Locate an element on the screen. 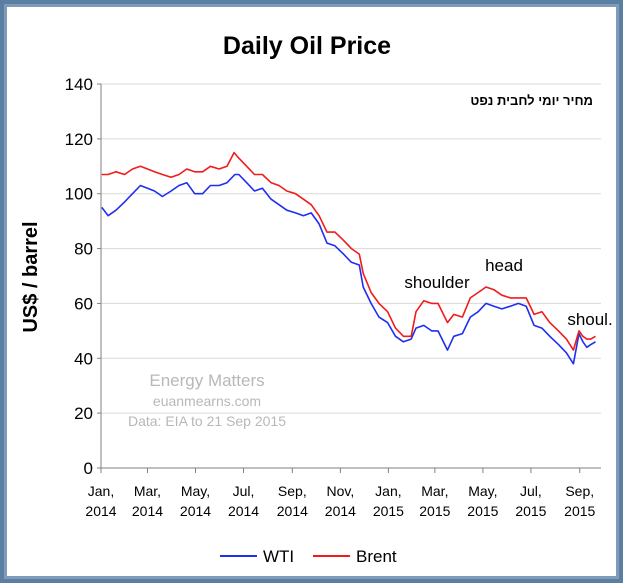 This screenshot has height=583, width=623. annotation-head: head is located at coordinates (504, 265).